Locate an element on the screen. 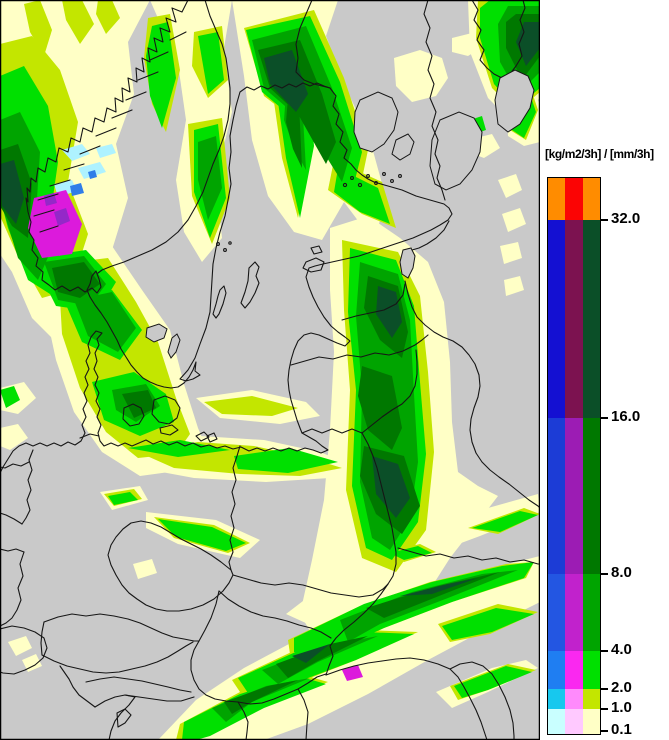 Image resolution: width=669 pixels, height=740 pixels. legend-title: [kg/m2/3h] / [mm/3h] is located at coordinates (599, 154).